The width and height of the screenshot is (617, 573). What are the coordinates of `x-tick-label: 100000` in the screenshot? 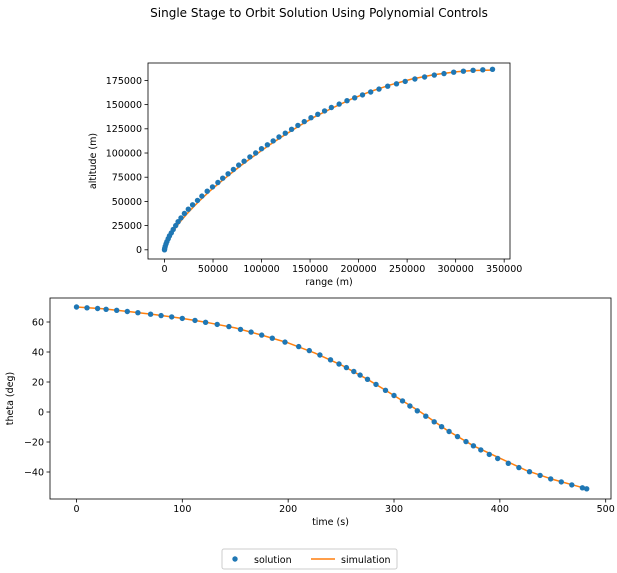 It's located at (261, 269).